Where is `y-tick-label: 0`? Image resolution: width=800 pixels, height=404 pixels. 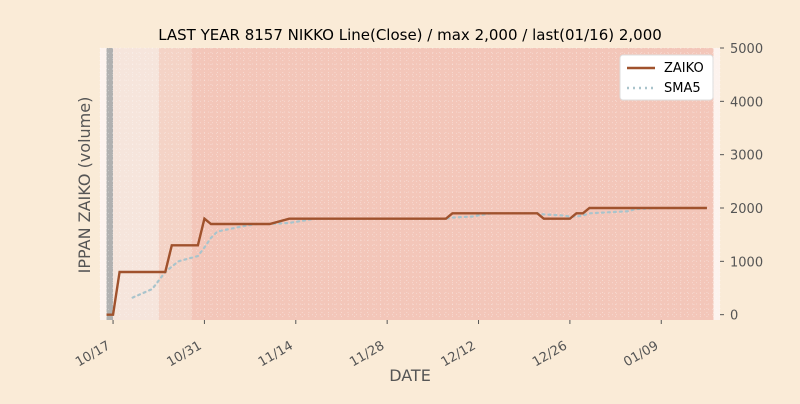
y-tick-label: 0 is located at coordinates (734, 316).